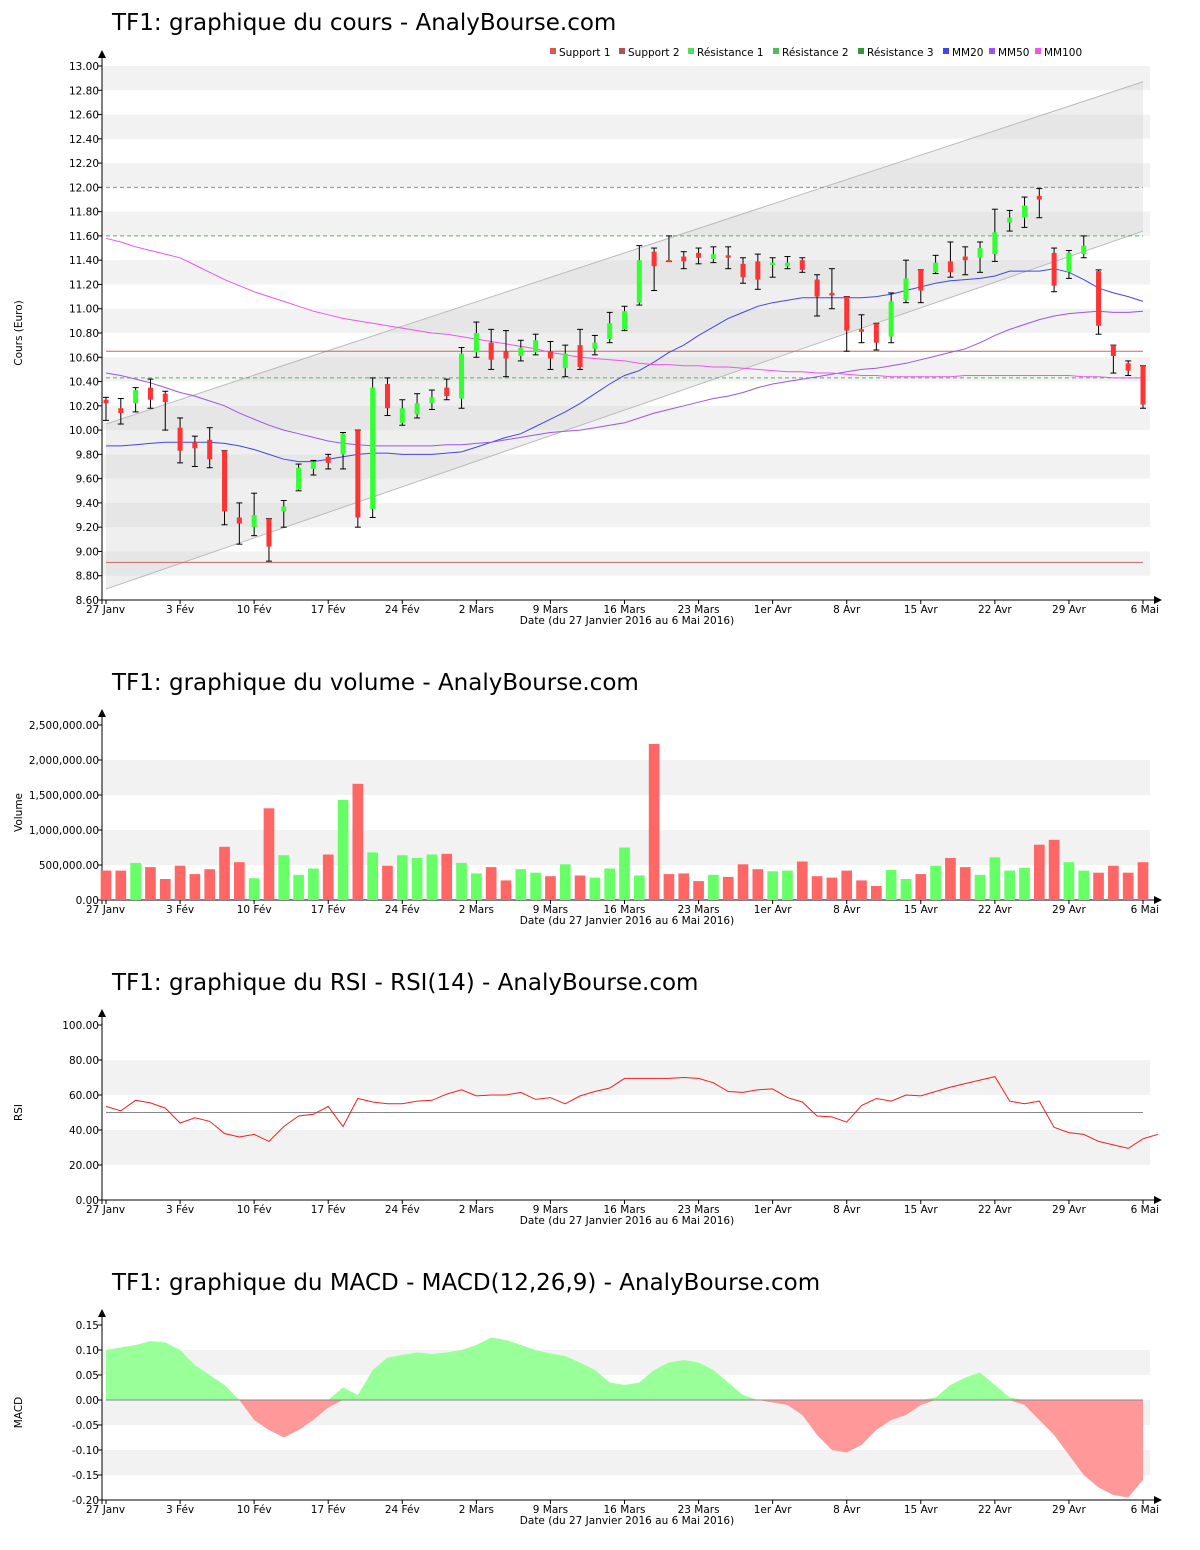  What do you see at coordinates (328, 910) in the screenshot?
I see `x-tick-label: 17 Fév` at bounding box center [328, 910].